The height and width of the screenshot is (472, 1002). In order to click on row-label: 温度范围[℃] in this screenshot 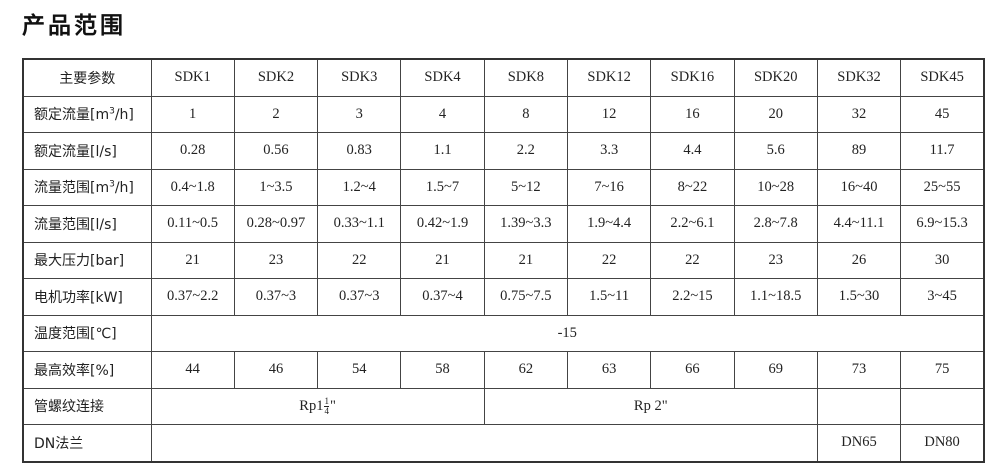, I will do `click(87, 333)`.